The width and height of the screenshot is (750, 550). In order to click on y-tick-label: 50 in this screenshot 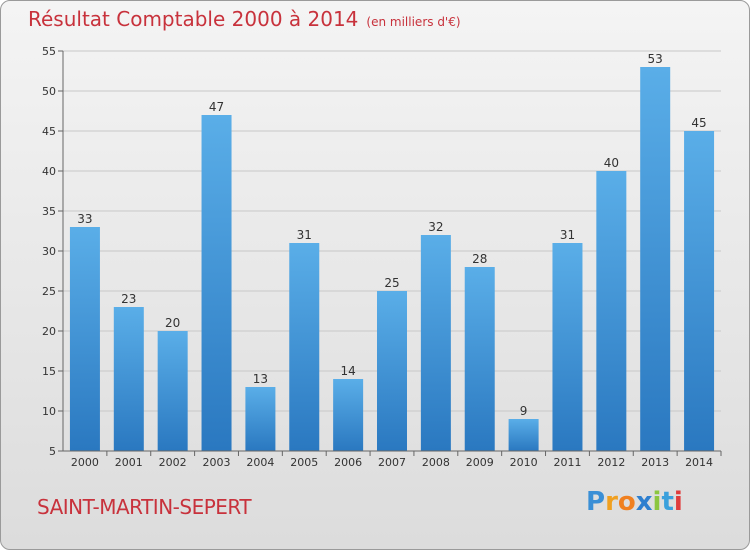, I will do `click(49, 91)`.